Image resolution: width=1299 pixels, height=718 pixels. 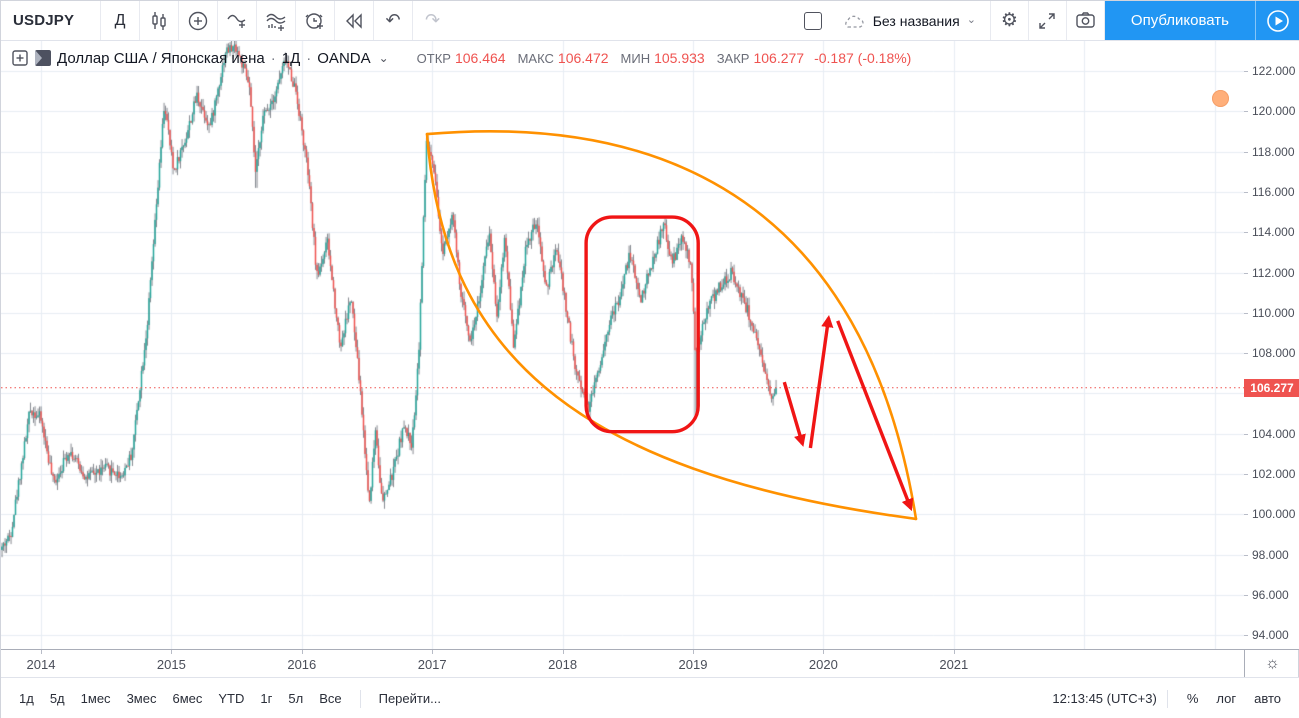 I want to click on indicators-button, so click(x=237, y=20).